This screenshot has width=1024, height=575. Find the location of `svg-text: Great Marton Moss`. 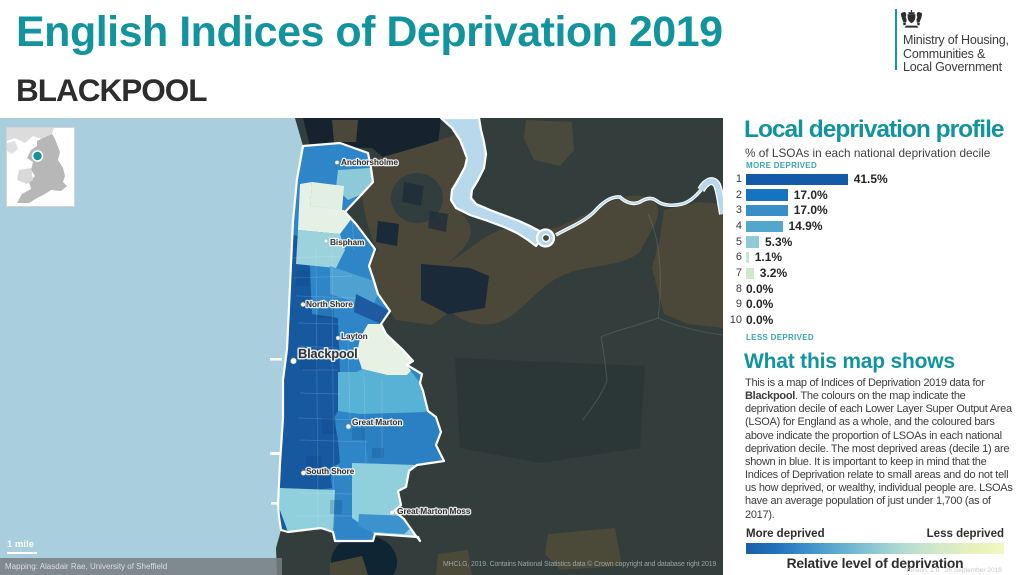

svg-text: Great Marton Moss is located at coordinates (434, 511).